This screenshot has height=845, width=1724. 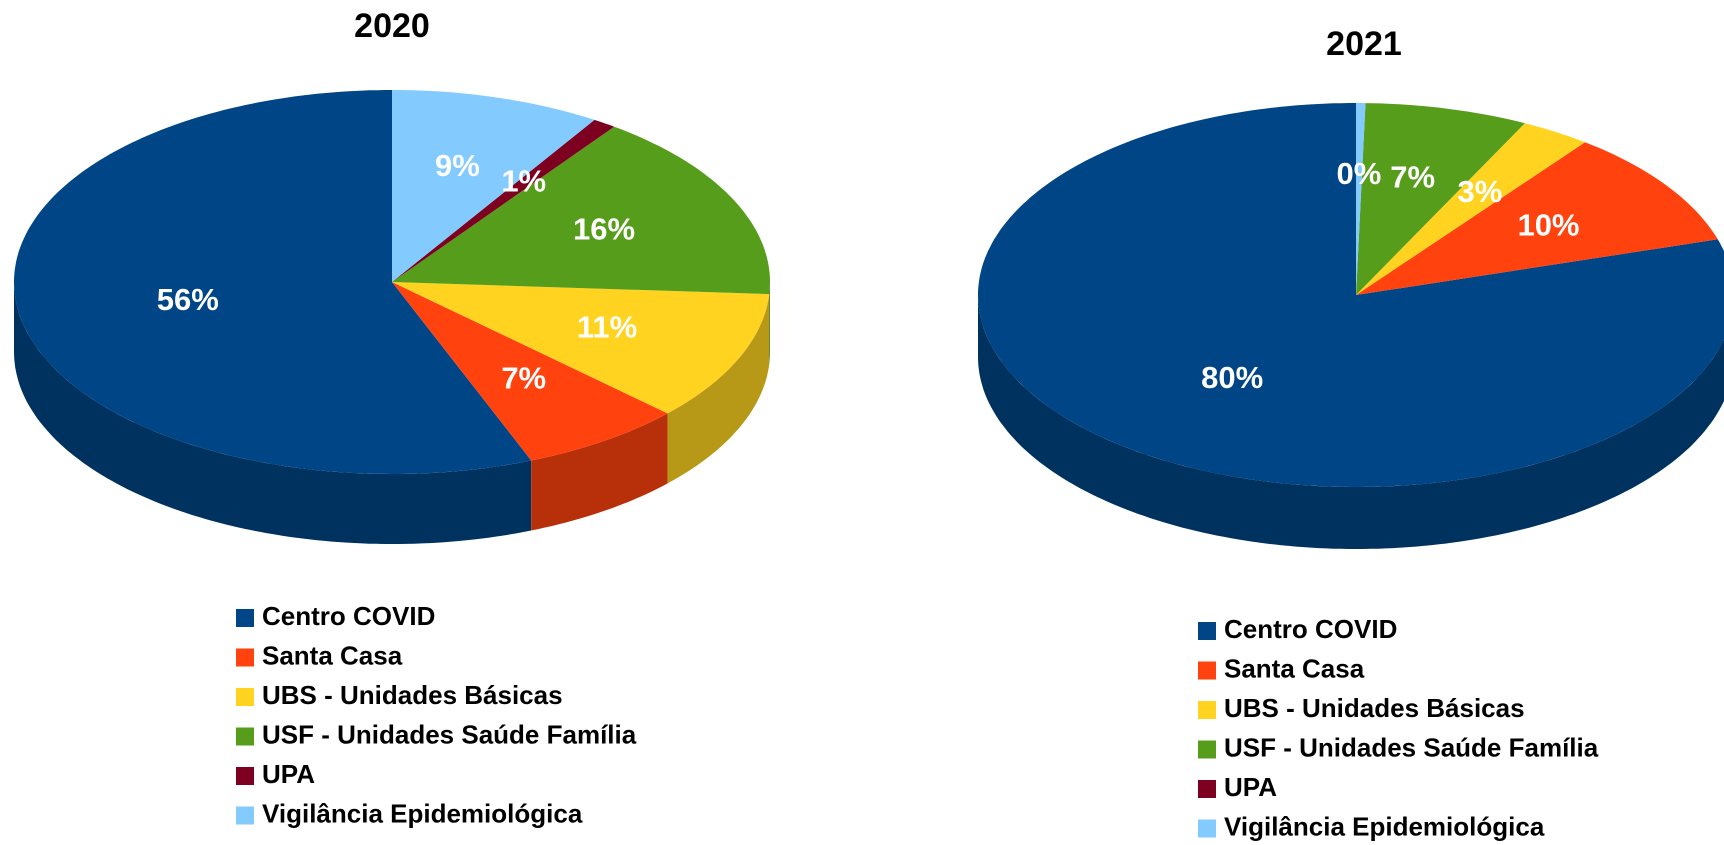 What do you see at coordinates (607, 326) in the screenshot?
I see `data-label: 11%` at bounding box center [607, 326].